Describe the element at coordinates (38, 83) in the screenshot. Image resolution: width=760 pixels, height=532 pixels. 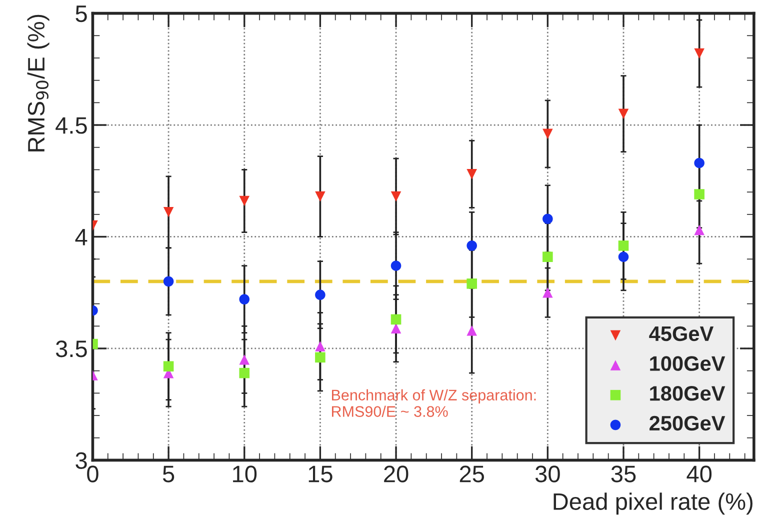
I see `y-axis-title: RMS$_{90}$/E (%)` at that location.